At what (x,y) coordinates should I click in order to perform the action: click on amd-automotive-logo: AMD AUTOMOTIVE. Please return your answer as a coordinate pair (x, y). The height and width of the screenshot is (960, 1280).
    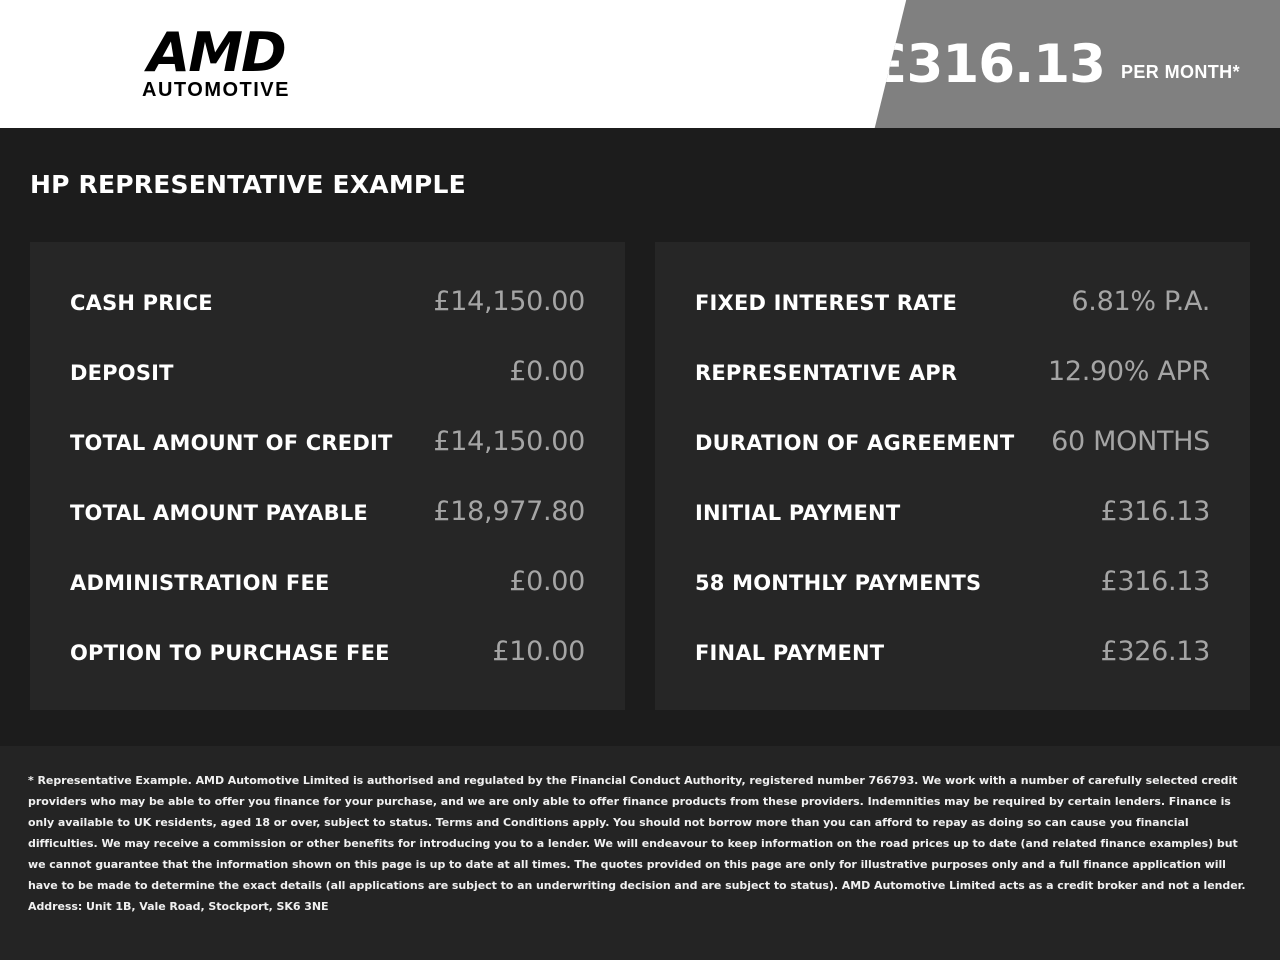
    Looking at the image, I should click on (216, 64).